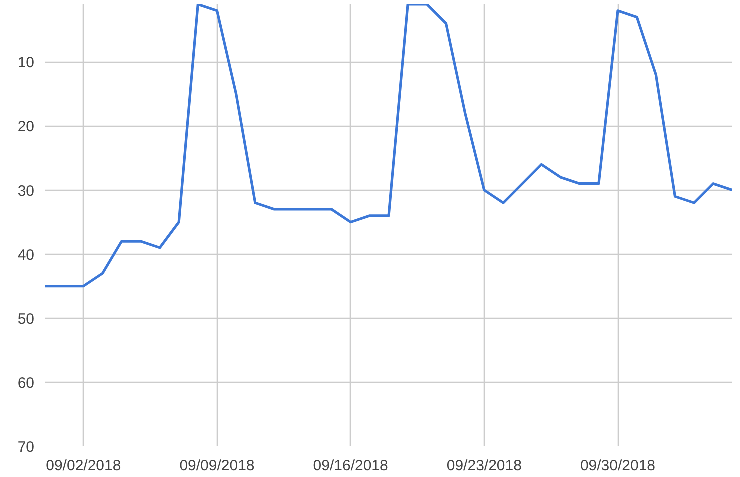  Describe the element at coordinates (484, 466) in the screenshot. I see `x-tick-label: 09/23/2018` at that location.